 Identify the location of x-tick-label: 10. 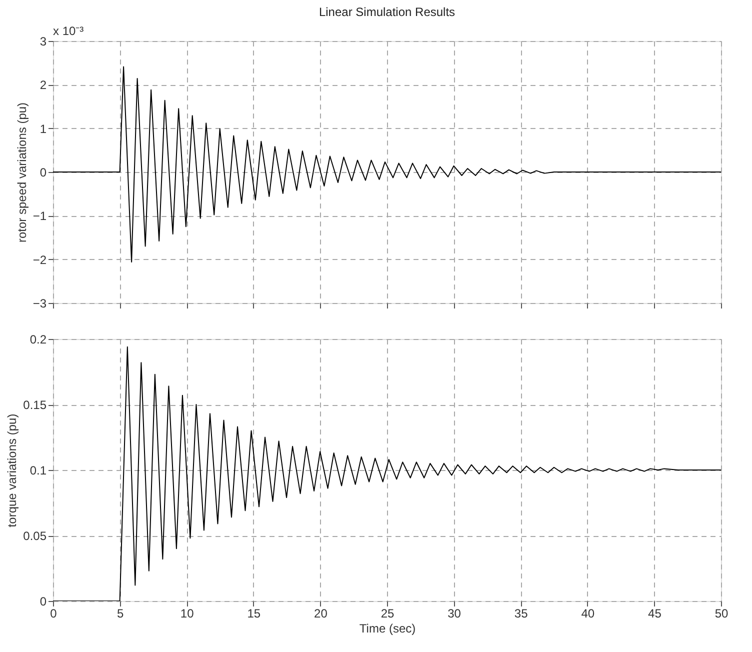
(187, 613).